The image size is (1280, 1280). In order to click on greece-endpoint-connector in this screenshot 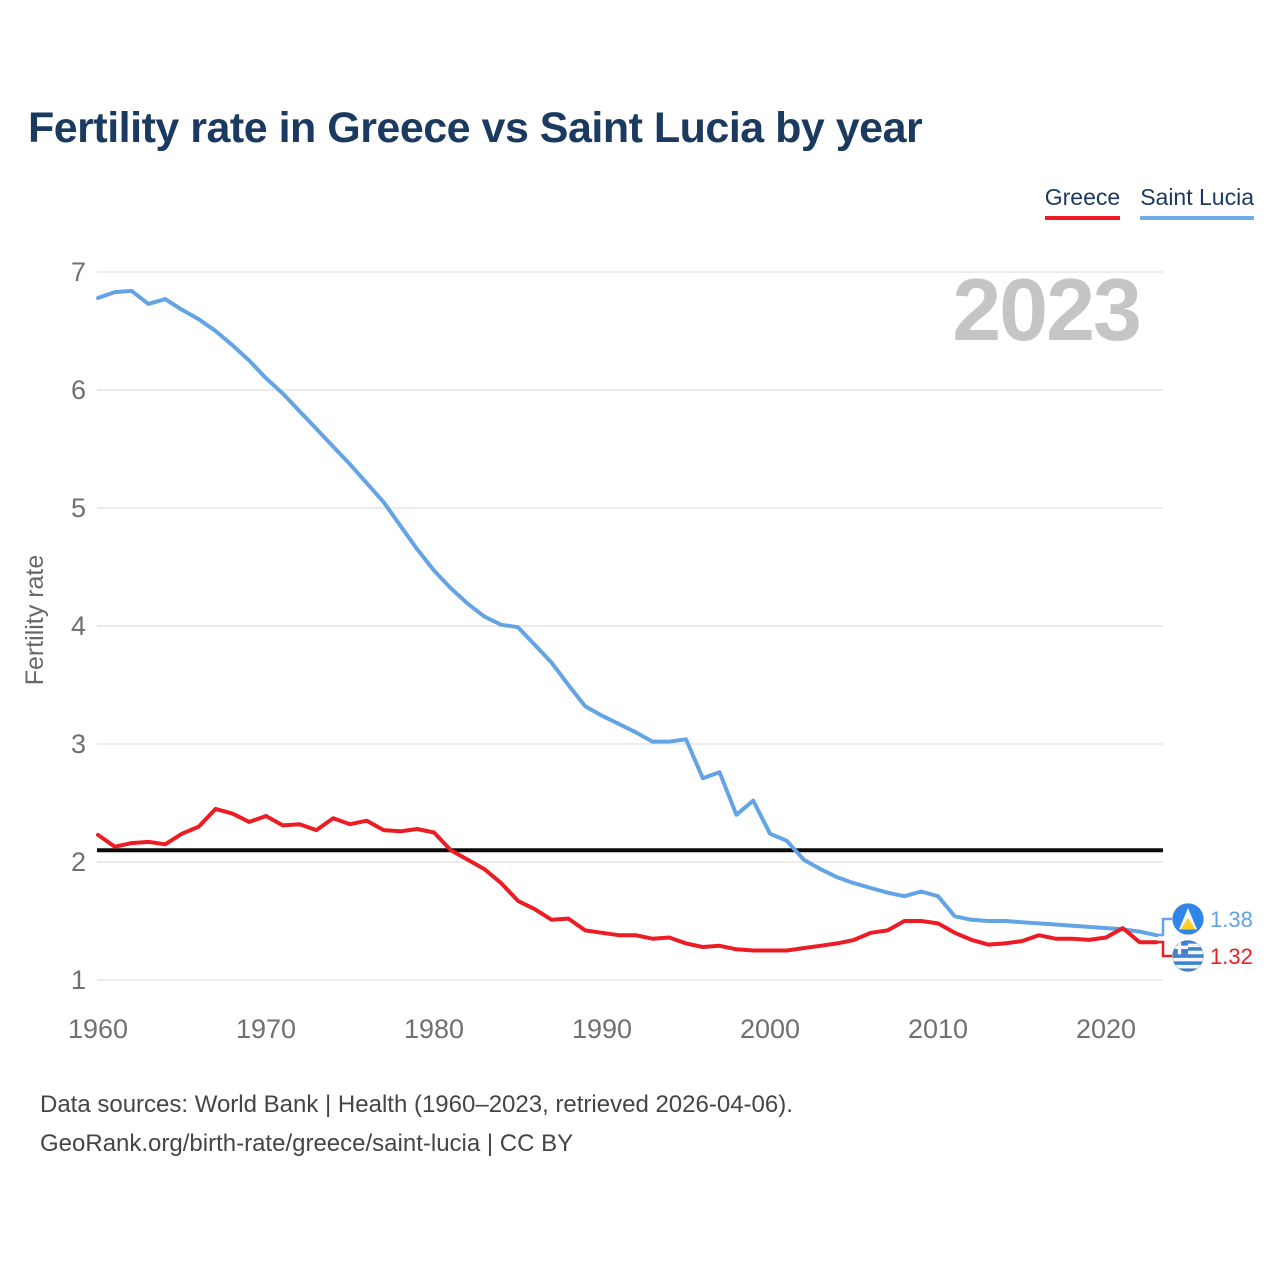, I will do `click(1164, 949)`.